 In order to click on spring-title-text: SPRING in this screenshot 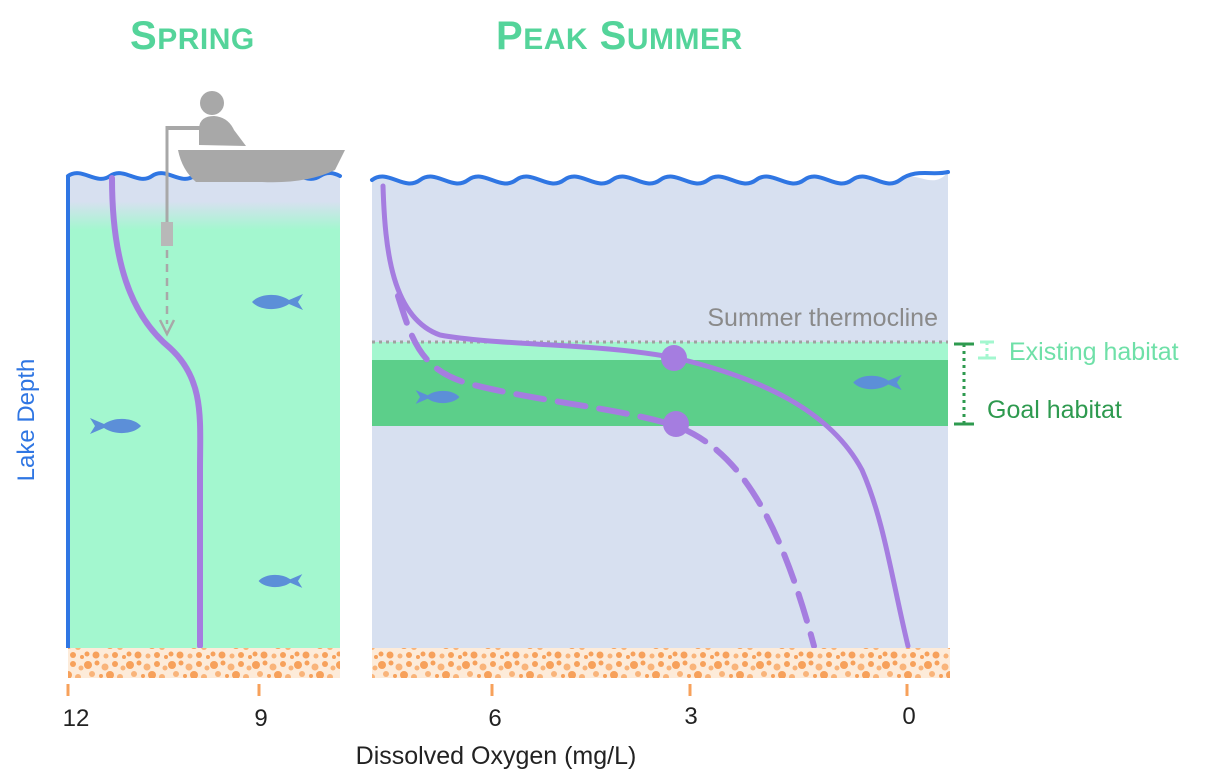, I will do `click(192, 36)`.